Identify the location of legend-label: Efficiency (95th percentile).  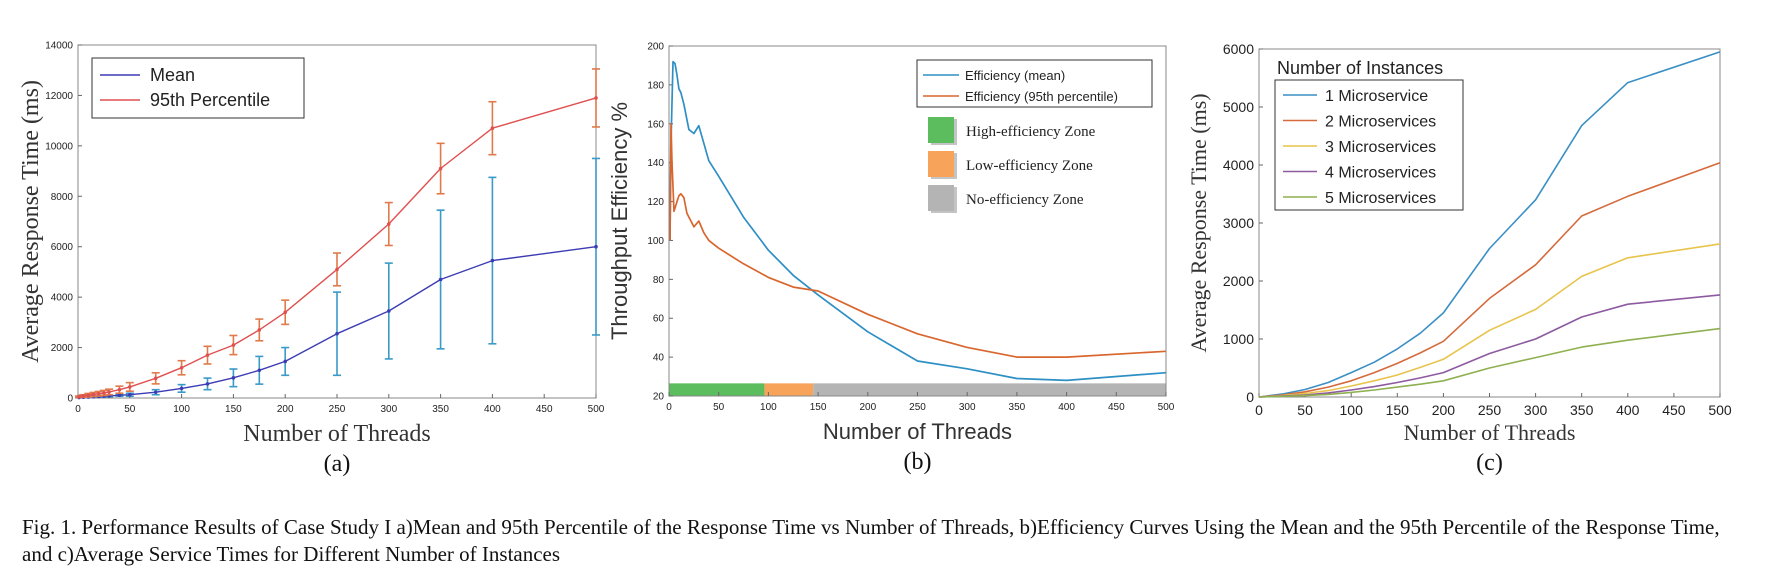
(1041, 96).